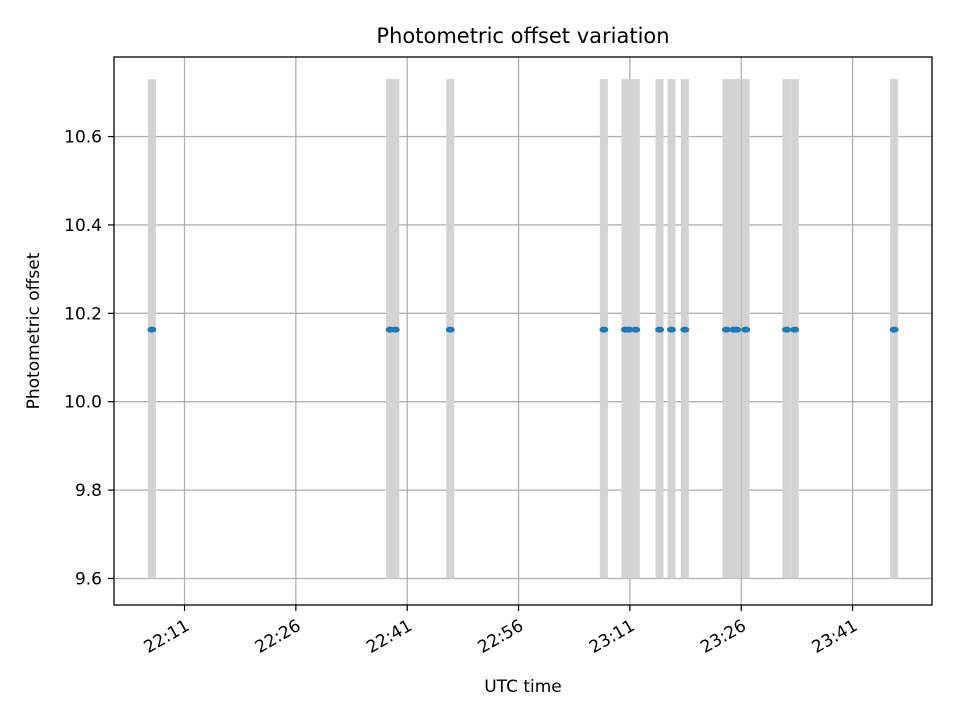  Describe the element at coordinates (88, 579) in the screenshot. I see `y-tick-label: 9.6` at that location.